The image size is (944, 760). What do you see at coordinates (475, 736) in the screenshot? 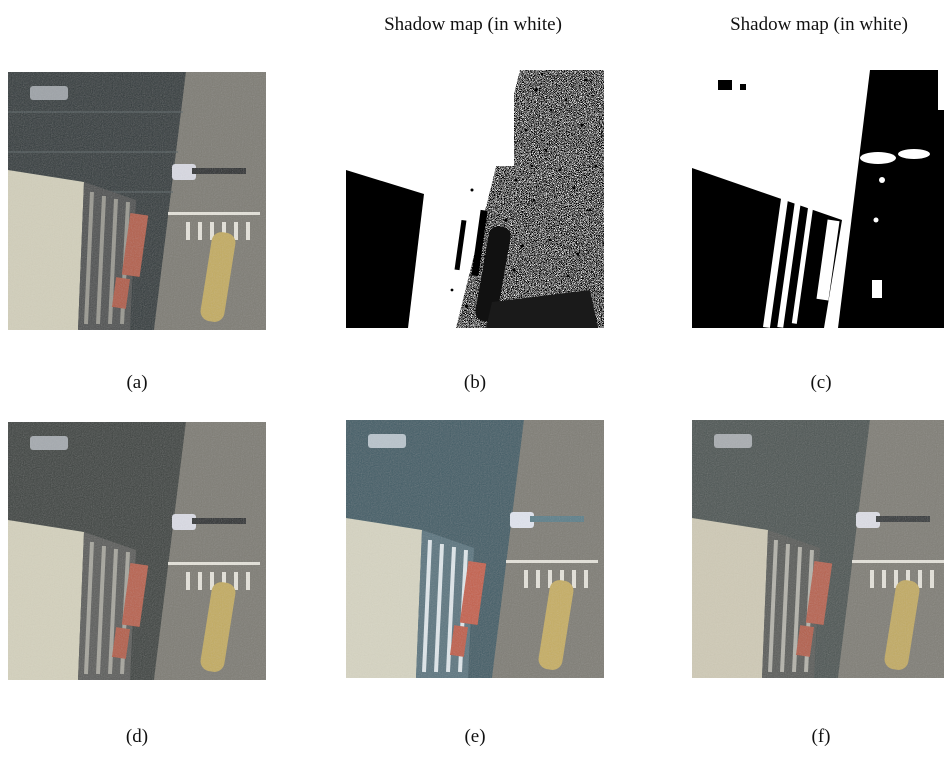
I see `panel-e-label: (e)` at bounding box center [475, 736].